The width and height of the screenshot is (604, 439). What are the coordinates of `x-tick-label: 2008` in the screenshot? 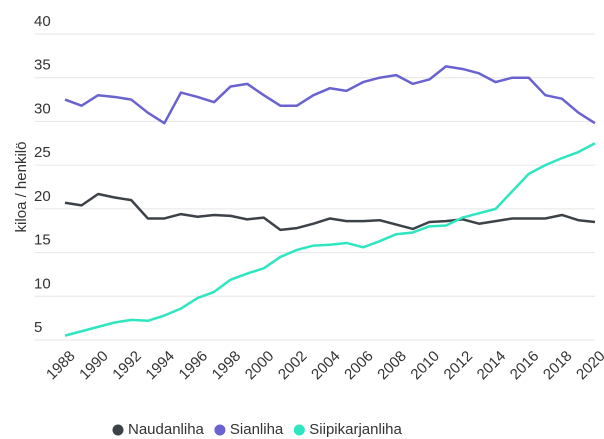 It's located at (392, 366).